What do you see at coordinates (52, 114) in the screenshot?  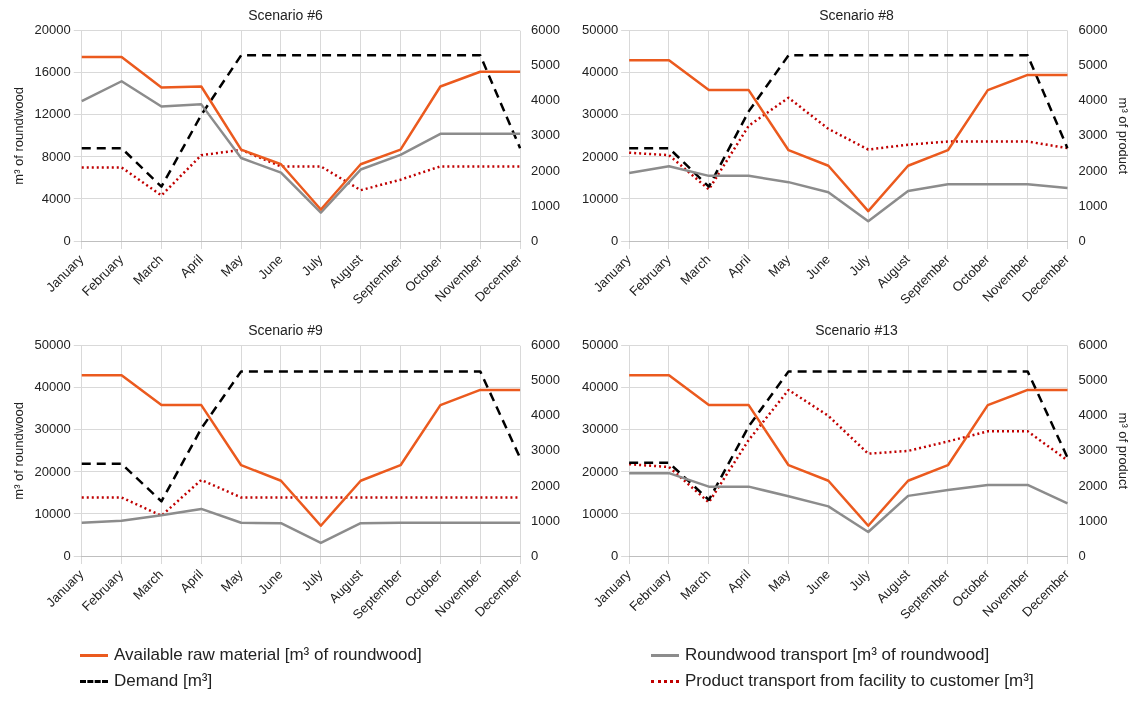 I see `y-tick-label: 12000` at bounding box center [52, 114].